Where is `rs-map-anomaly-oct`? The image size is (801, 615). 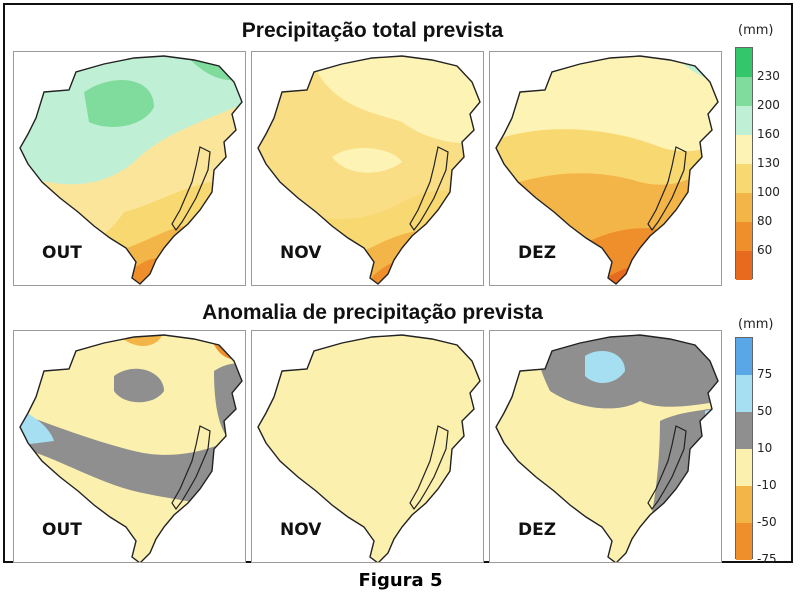
rs-map-anomaly-oct is located at coordinates (131, 448).